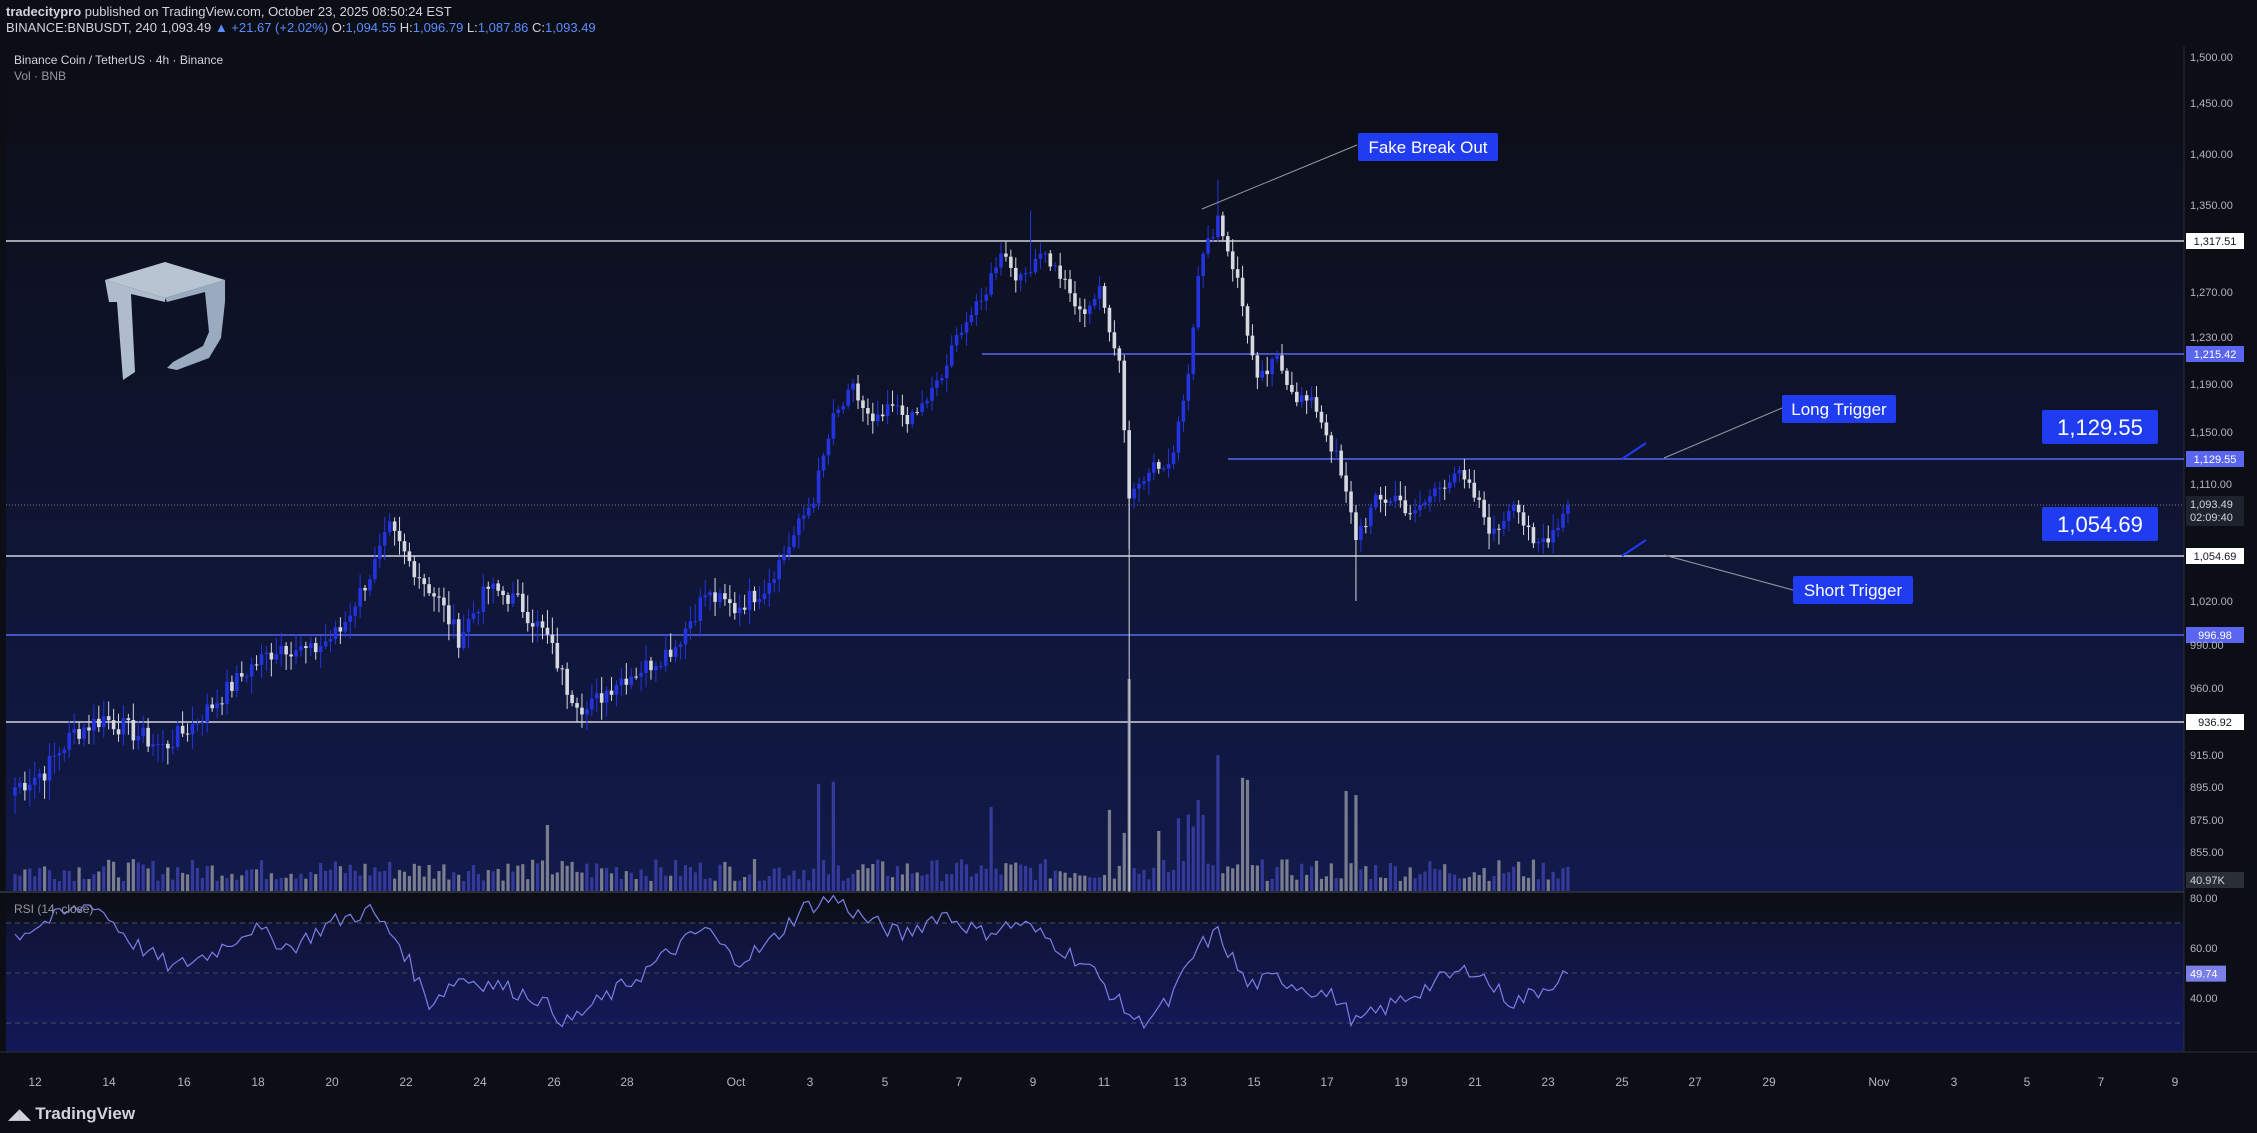 The width and height of the screenshot is (2257, 1133). Describe the element at coordinates (2211, 433) in the screenshot. I see `price-tick: 1,150.00` at that location.